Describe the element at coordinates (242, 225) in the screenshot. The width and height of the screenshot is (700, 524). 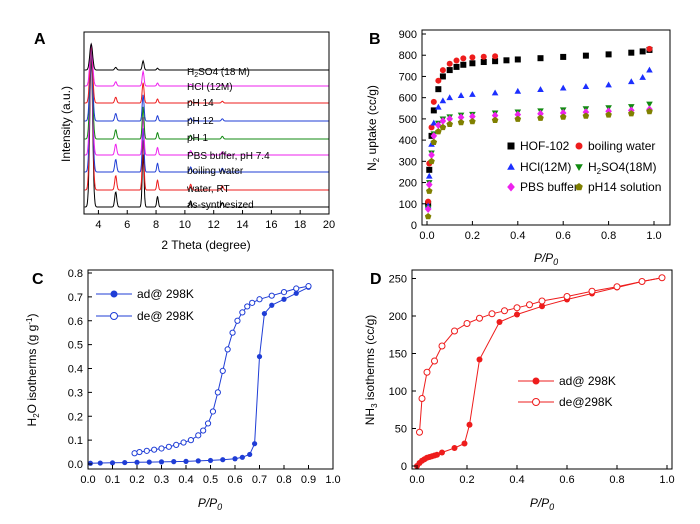
I see `panel-a-x-tick-label: 14` at that location.